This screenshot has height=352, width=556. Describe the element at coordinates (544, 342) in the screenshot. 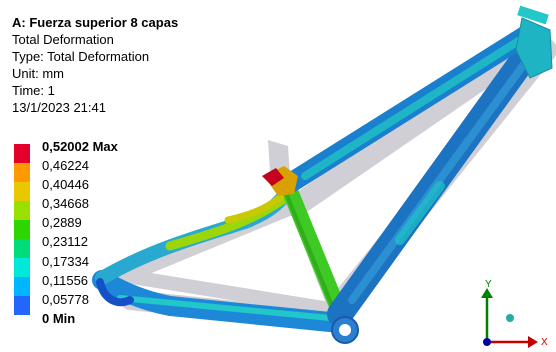

I see `triad-x-label: X` at that location.